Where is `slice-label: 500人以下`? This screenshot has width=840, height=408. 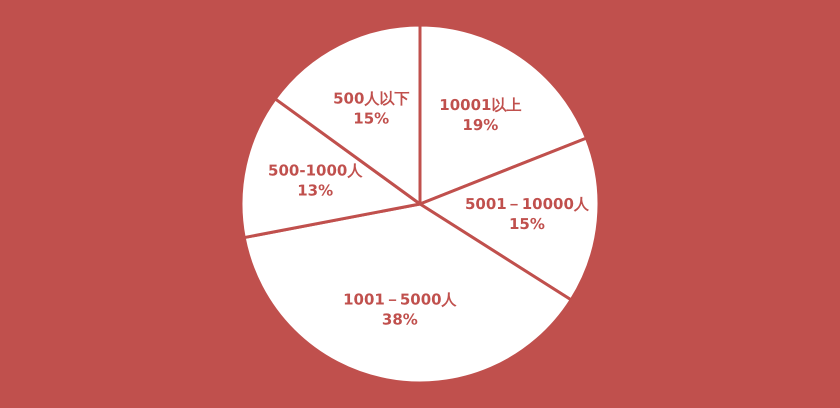
slice-label: 500人以下 is located at coordinates (371, 98).